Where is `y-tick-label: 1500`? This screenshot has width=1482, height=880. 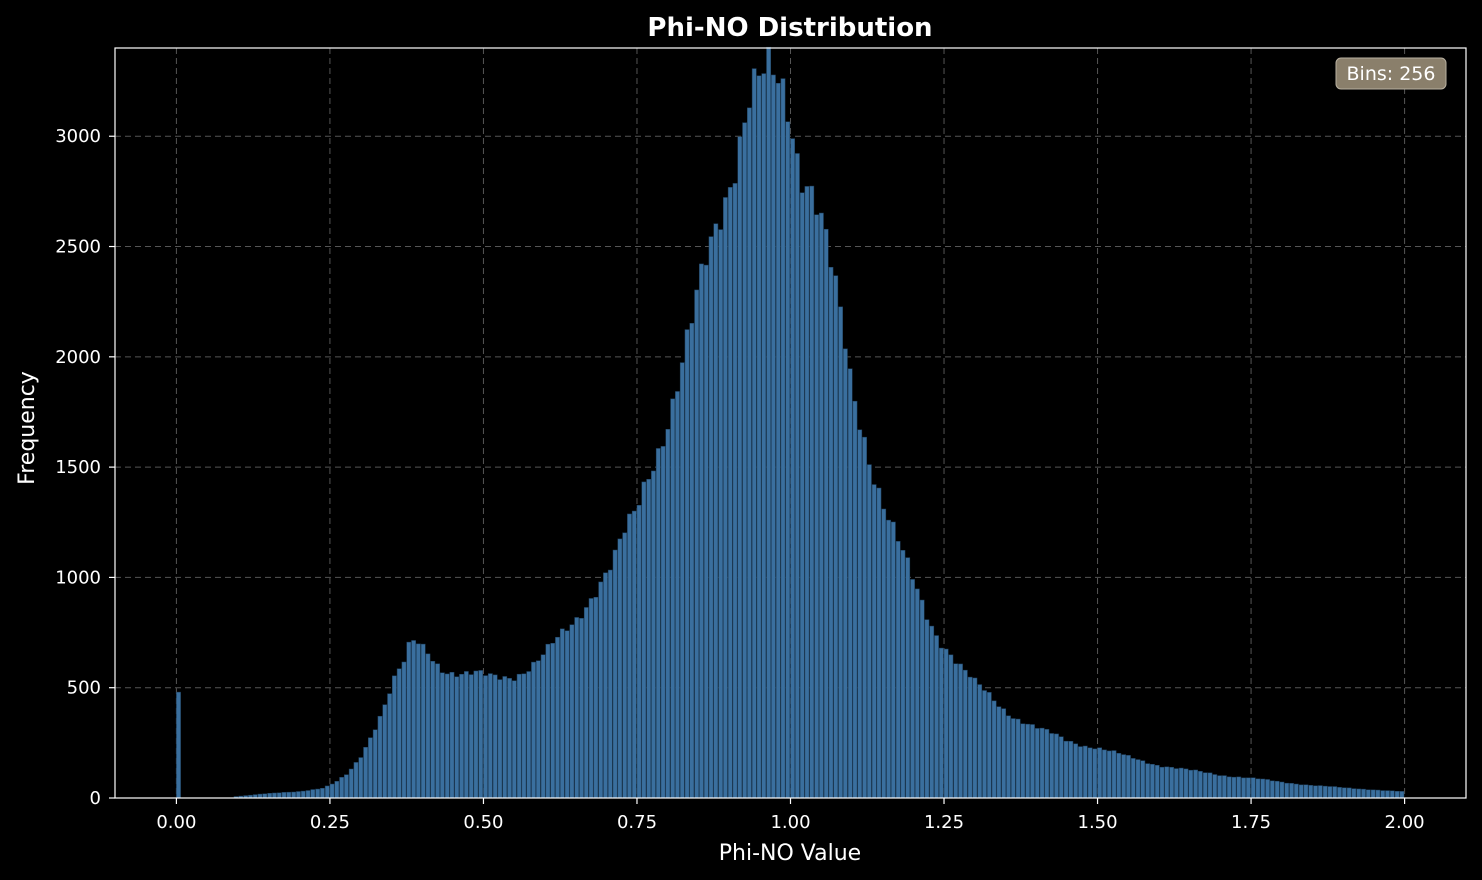 y-tick-label: 1500 is located at coordinates (78, 467).